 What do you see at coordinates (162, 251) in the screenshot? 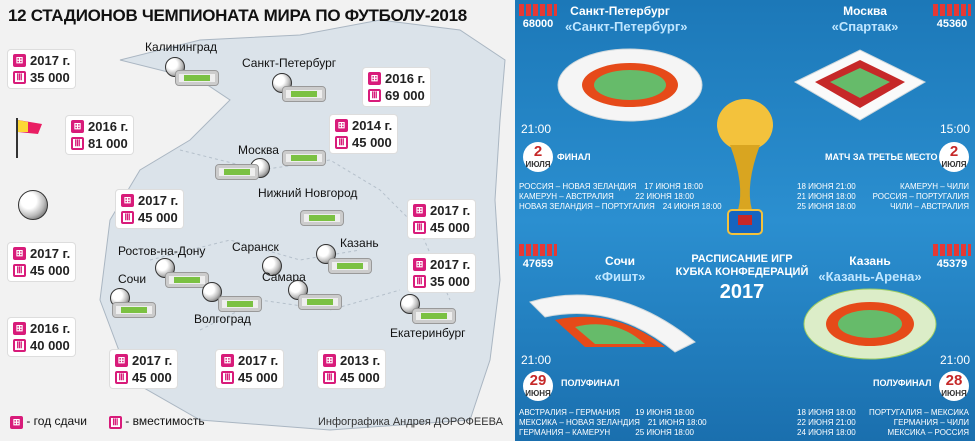
I see `city-label: Ростов-на-Дону` at bounding box center [162, 251].